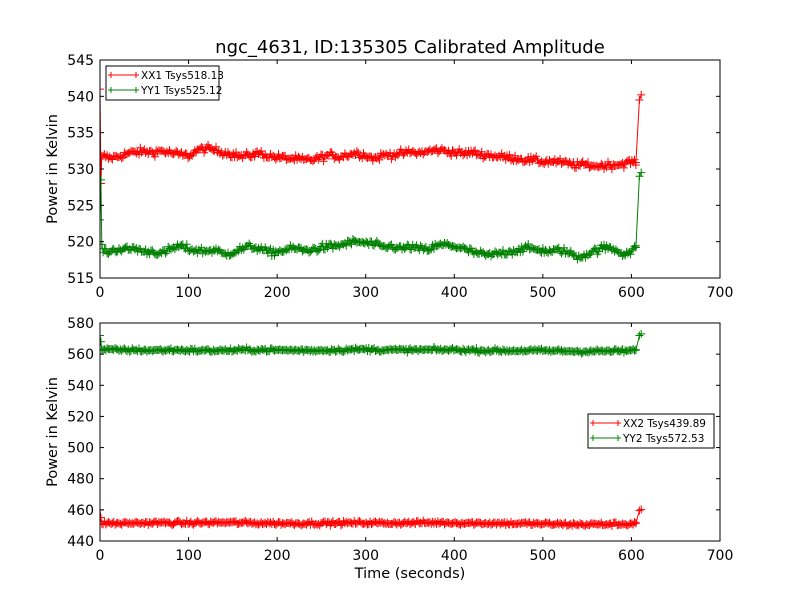 The width and height of the screenshot is (800, 600). I want to click on series-yy2, so click(373, 343).